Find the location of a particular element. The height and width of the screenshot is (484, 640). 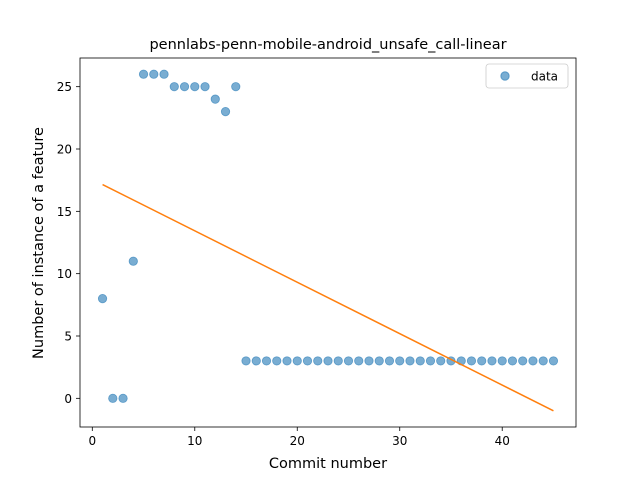

y-tick-label: 25 is located at coordinates (64, 87).